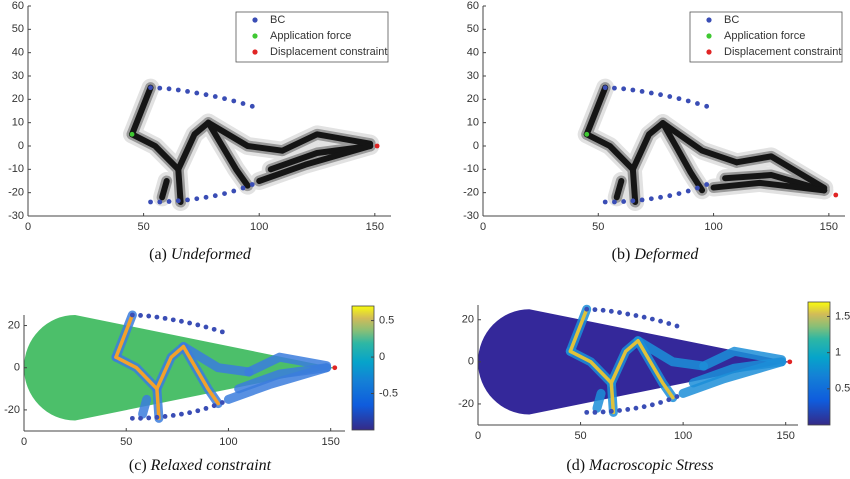 This screenshot has width=850, height=479. I want to click on colorbar-tick-label: -0.5, so click(388, 393).